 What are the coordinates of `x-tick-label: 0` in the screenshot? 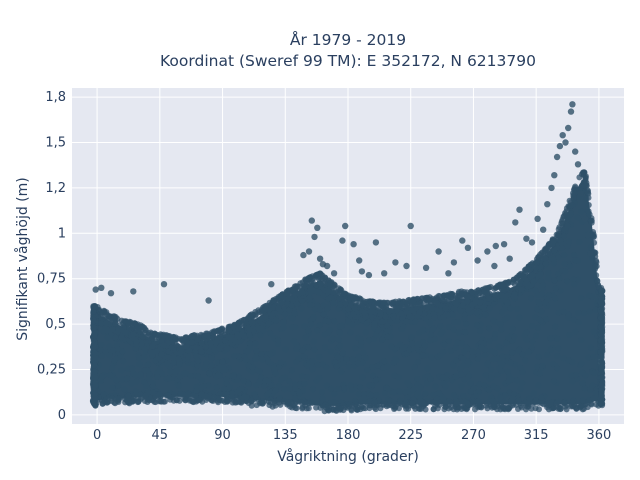 It's located at (97, 435).